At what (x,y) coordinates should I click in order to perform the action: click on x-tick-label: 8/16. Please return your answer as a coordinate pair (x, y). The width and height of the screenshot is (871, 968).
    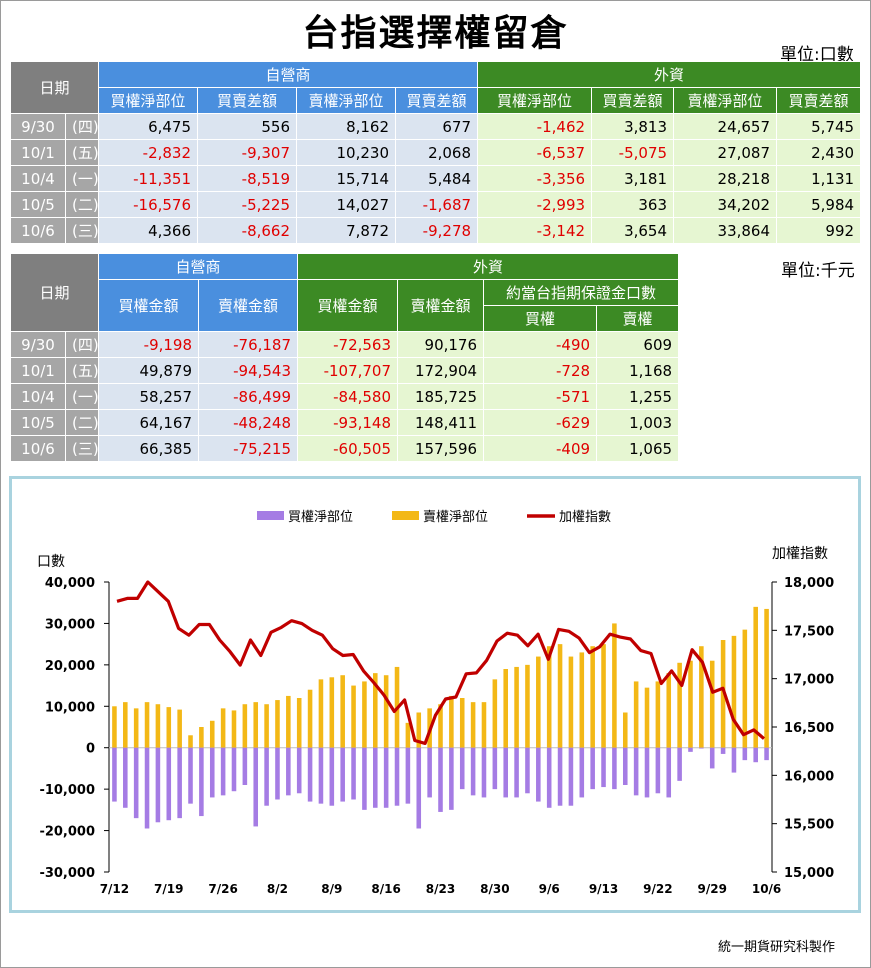
    Looking at the image, I should click on (385, 889).